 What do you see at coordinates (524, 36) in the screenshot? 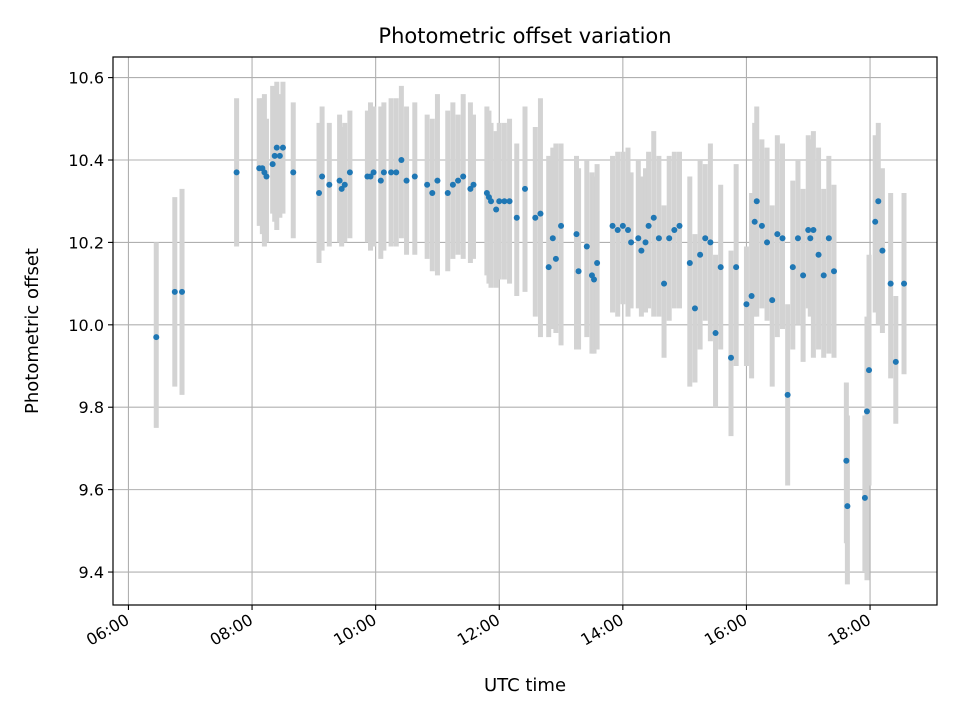
I see `chart-title: Photometric offset variation` at bounding box center [524, 36].